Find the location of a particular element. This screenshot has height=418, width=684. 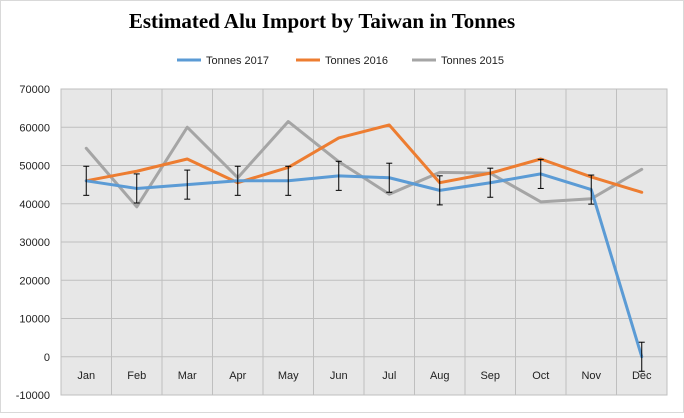

x-tick-label: Jan is located at coordinates (86, 376).